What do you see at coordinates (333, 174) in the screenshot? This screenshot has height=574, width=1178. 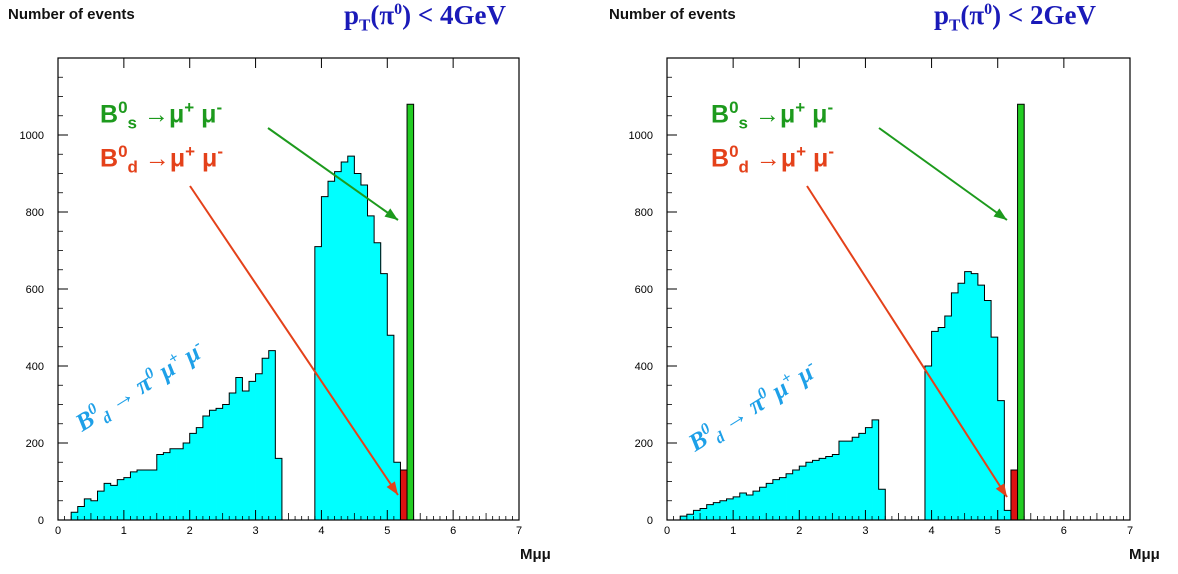 I see `bs-arrow` at bounding box center [333, 174].